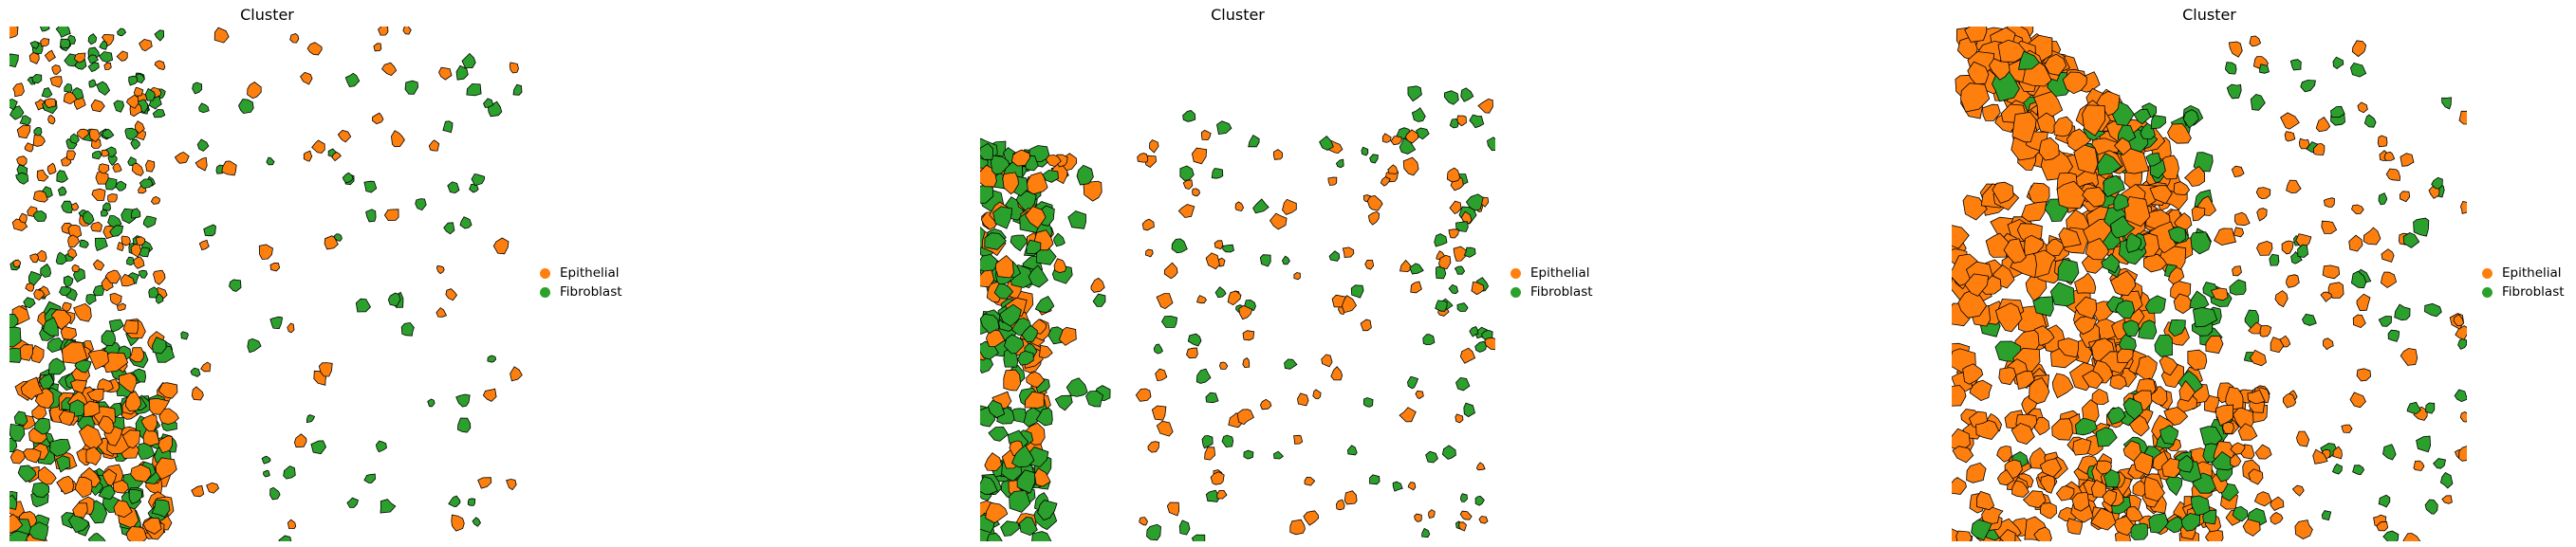 The height and width of the screenshot is (547, 2576). I want to click on legend-label: Fibroblast, so click(1561, 292).